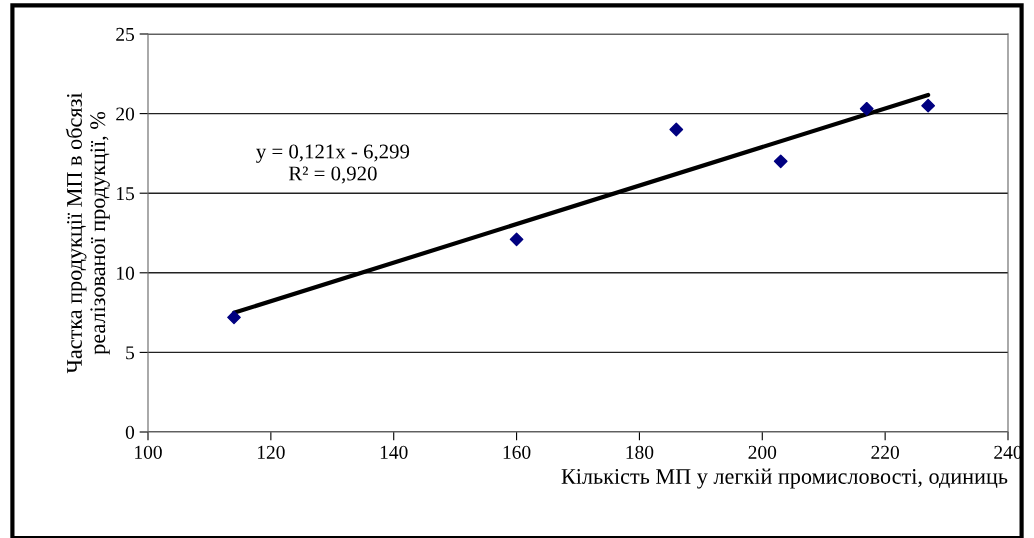 The image size is (1034, 538). What do you see at coordinates (640, 452) in the screenshot?
I see `x-tick-label: 180` at bounding box center [640, 452].